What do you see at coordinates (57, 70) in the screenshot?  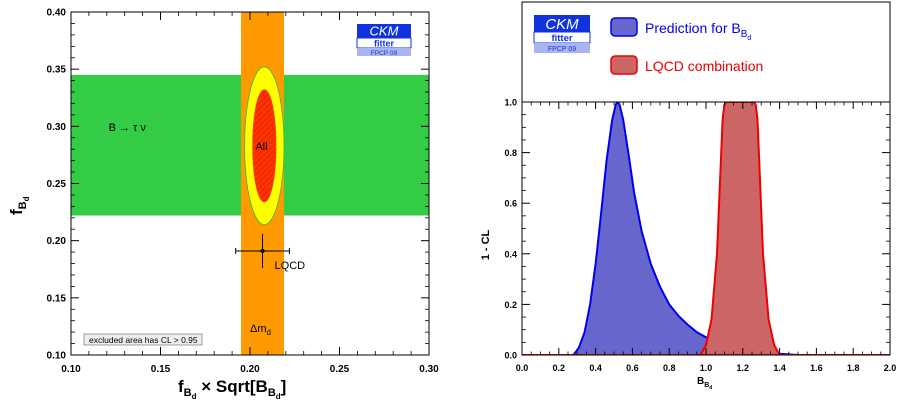 I see `left-y-tick-label: 0.35` at bounding box center [57, 70].